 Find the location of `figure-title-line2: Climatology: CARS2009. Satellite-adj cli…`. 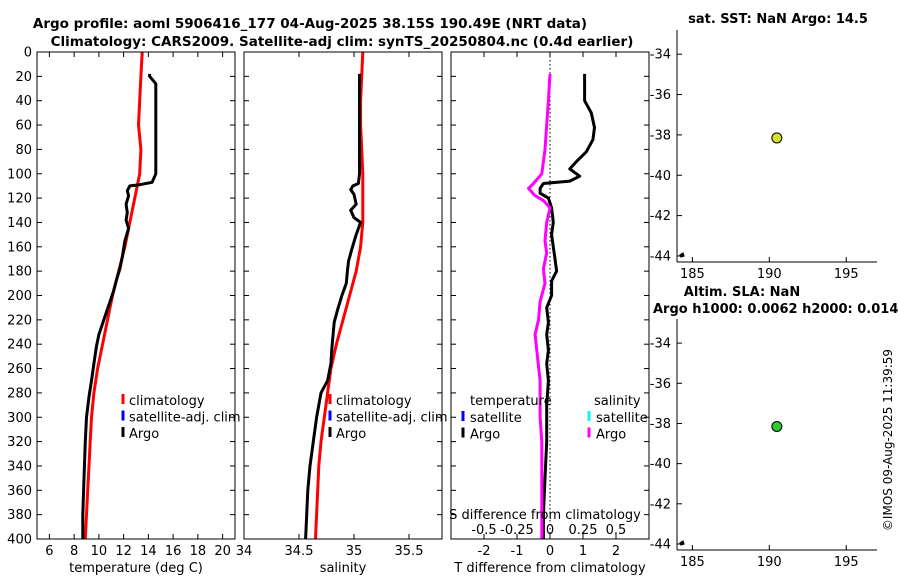

figure-title-line2: Climatology: CARS2009. Satellite-adj cli… is located at coordinates (342, 42).